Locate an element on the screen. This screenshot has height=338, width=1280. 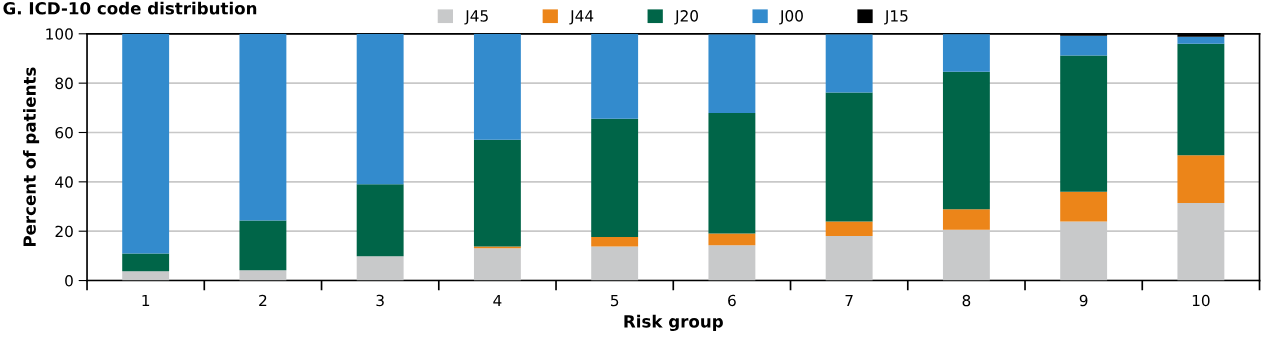
x-tick-label: 2 is located at coordinates (263, 300).